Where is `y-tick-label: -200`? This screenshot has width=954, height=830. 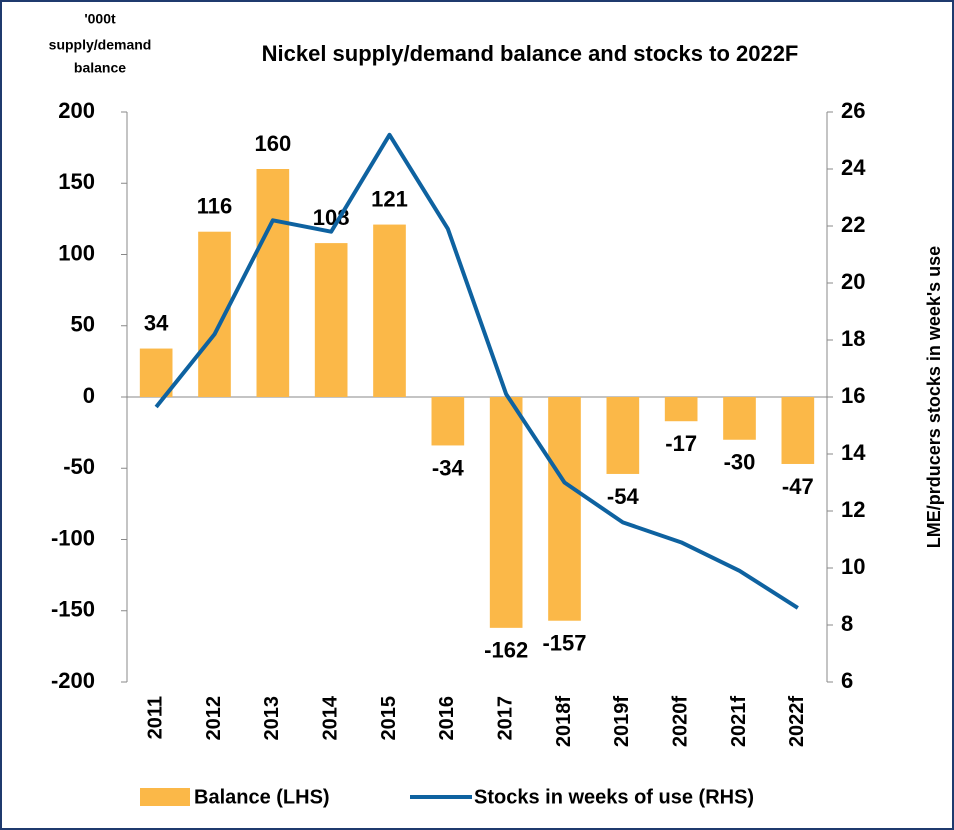 y-tick-label: -200 is located at coordinates (73, 680).